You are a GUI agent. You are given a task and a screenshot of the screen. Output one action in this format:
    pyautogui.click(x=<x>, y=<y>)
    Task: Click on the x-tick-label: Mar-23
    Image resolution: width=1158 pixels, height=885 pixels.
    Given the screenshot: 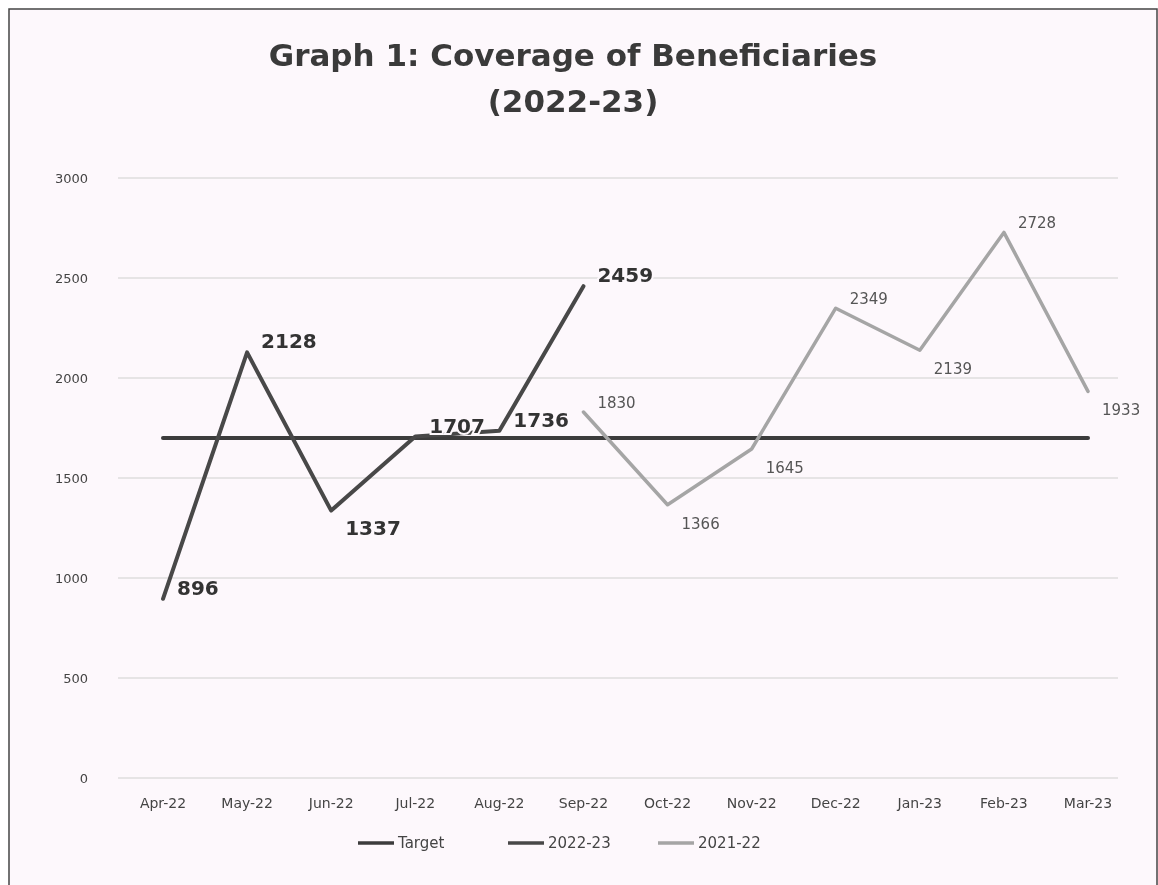 What is the action you would take?
    pyautogui.click(x=1088, y=803)
    